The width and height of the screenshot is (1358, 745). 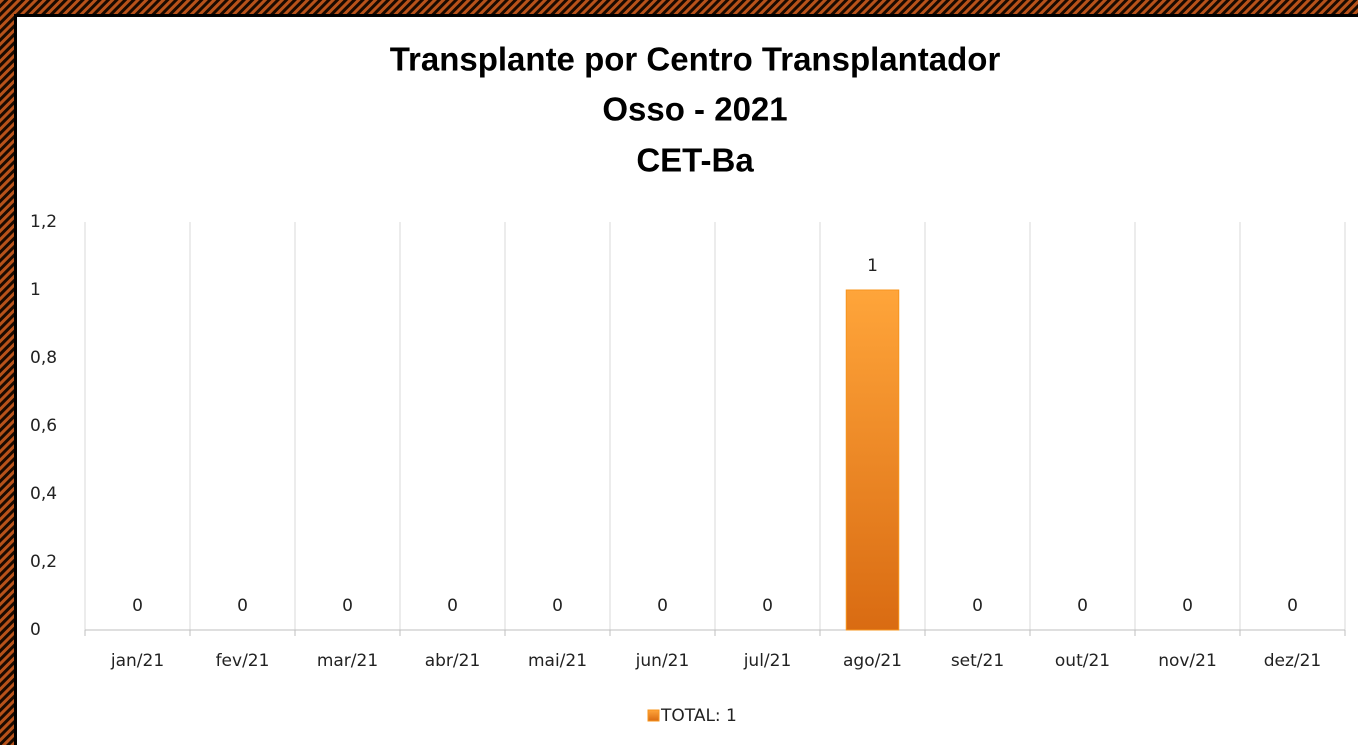 What do you see at coordinates (347, 661) in the screenshot?
I see `x-tick-label: mar/21` at bounding box center [347, 661].